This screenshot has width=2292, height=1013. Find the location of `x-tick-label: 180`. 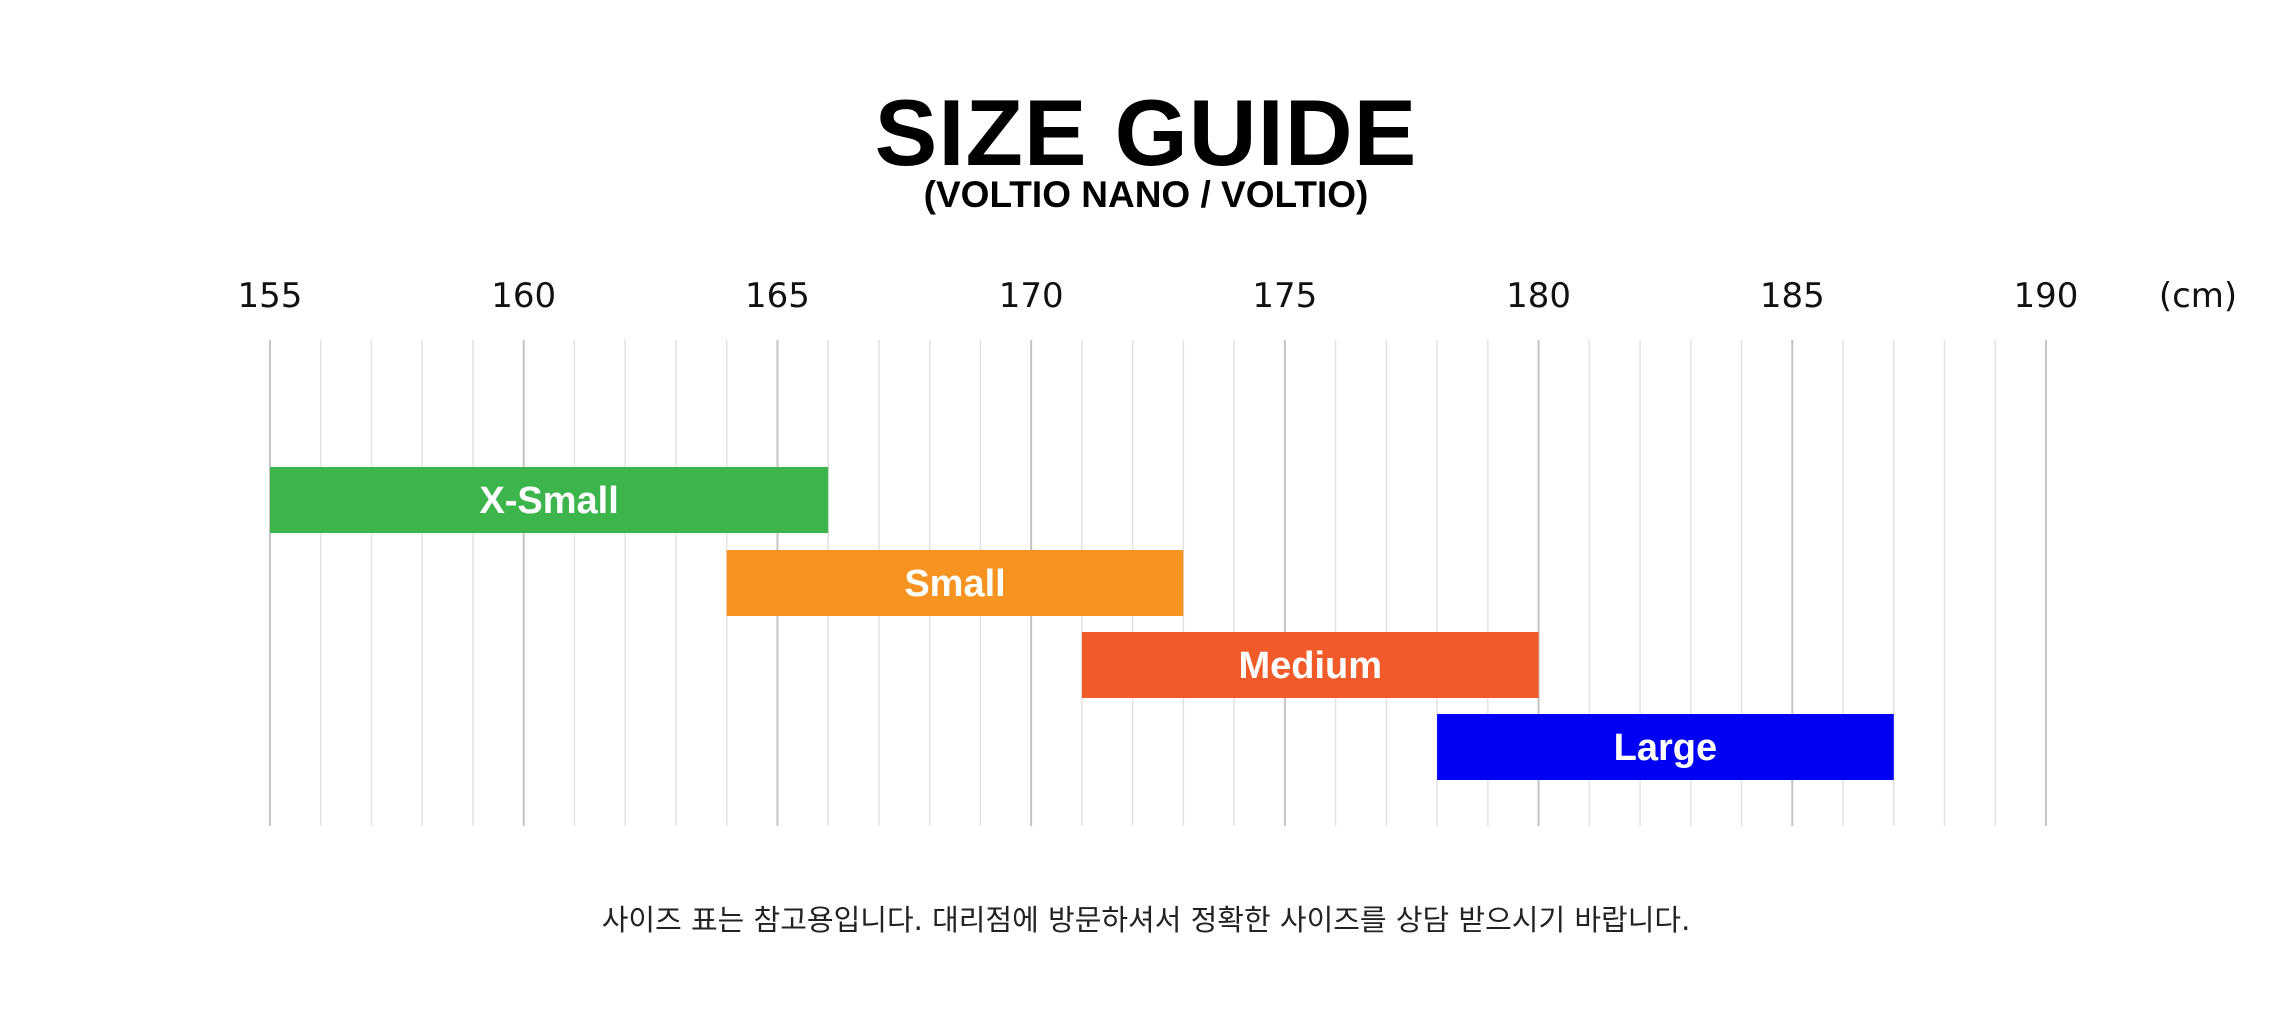

x-tick-label: 180 is located at coordinates (1538, 296).